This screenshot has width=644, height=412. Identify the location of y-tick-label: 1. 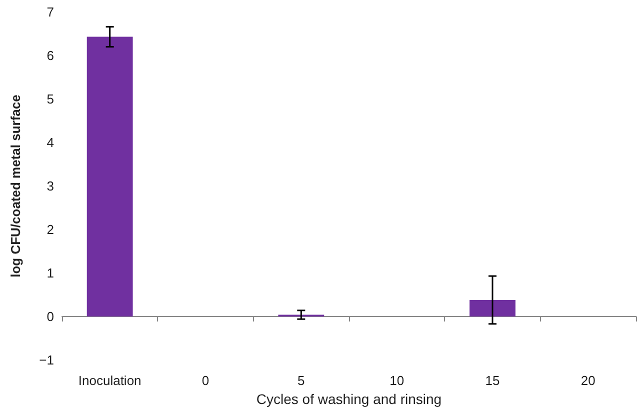
(50, 273).